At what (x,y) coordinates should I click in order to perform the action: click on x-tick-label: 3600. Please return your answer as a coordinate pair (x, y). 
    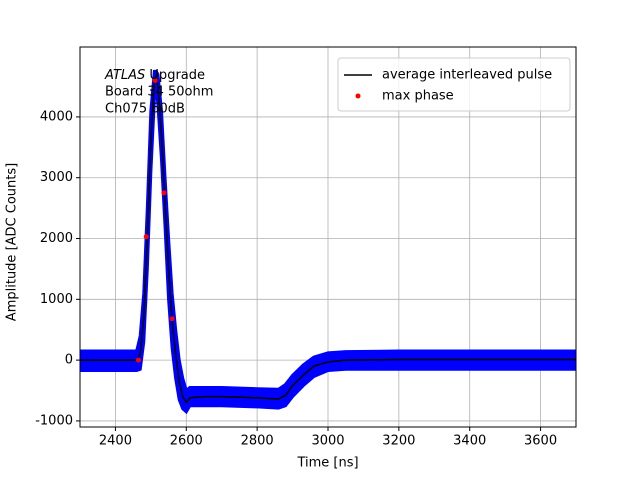
    Looking at the image, I should click on (540, 441).